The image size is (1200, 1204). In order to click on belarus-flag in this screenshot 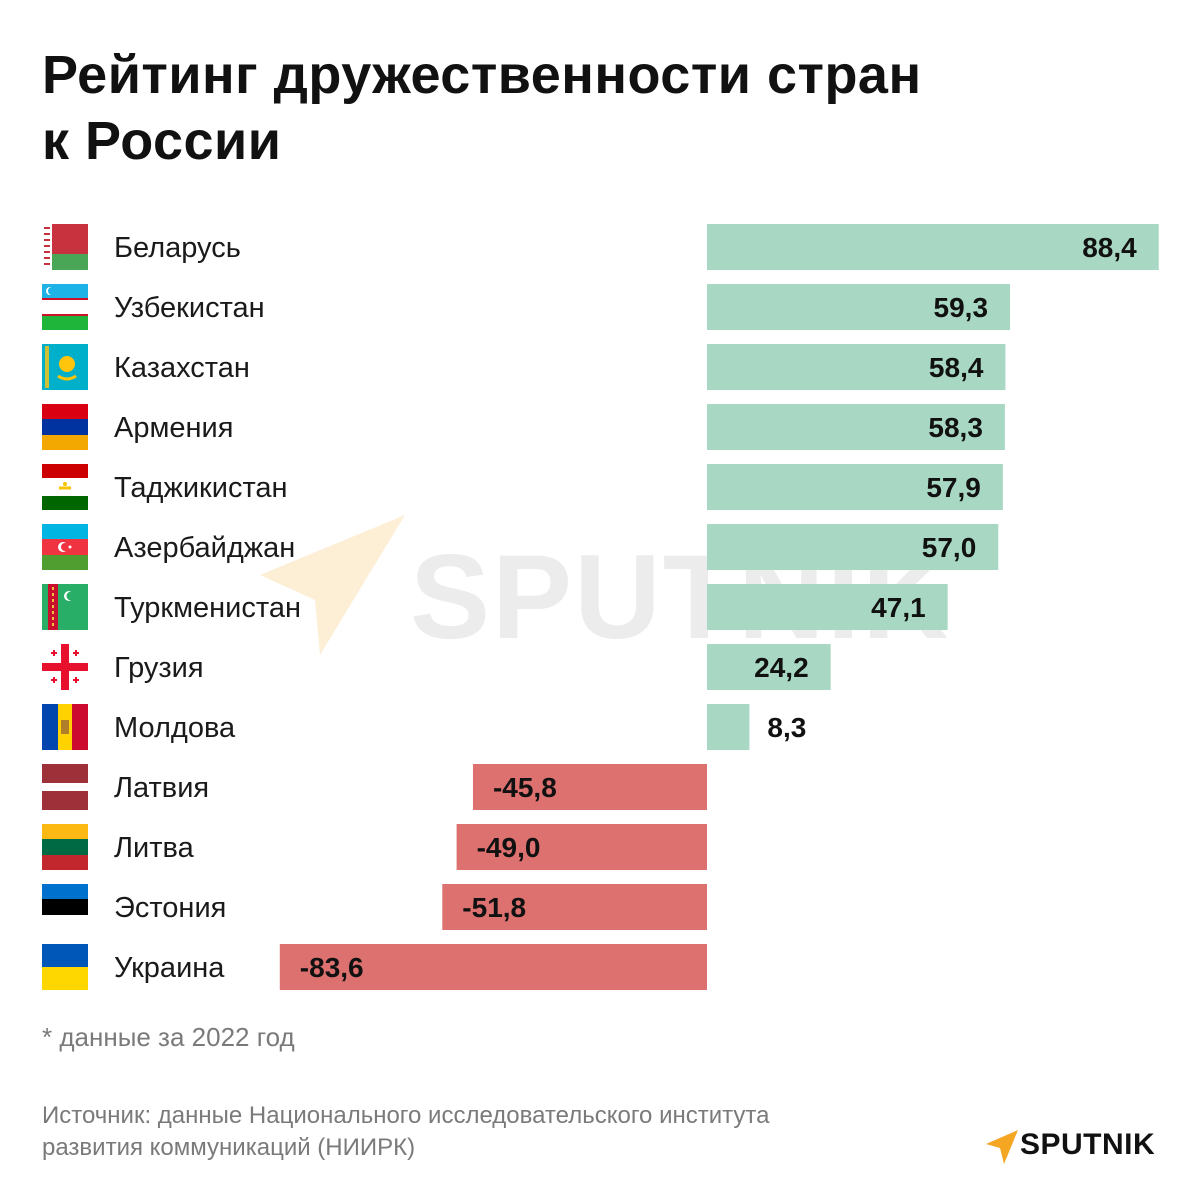, I will do `click(65, 247)`.